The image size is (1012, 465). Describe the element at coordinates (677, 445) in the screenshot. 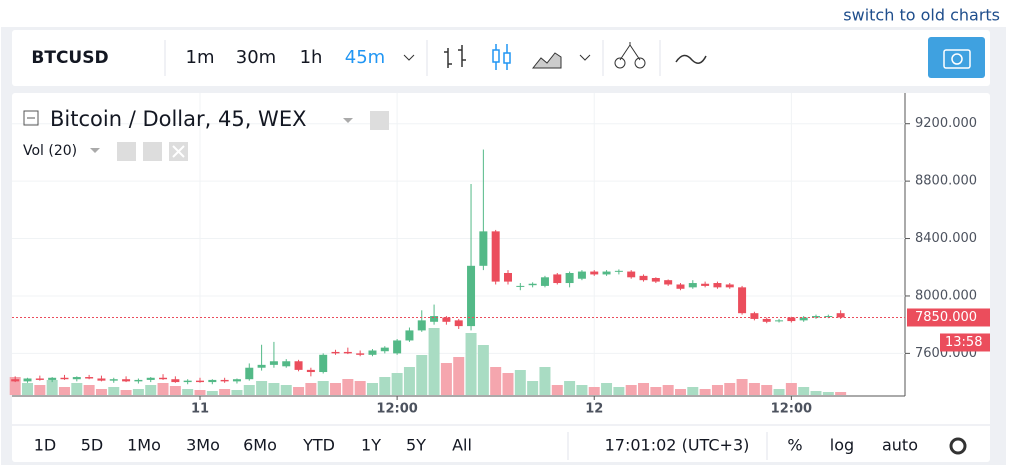

I see `clock: 17:01:02 (UTC+3)` at that location.